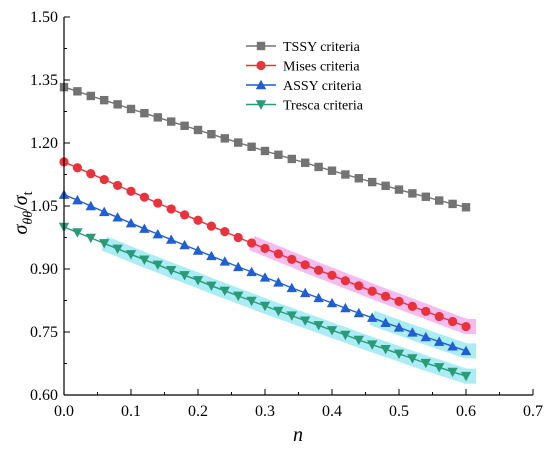 The image size is (550, 454). Describe the element at coordinates (323, 106) in the screenshot. I see `legend-label: Tresca criteria` at that location.